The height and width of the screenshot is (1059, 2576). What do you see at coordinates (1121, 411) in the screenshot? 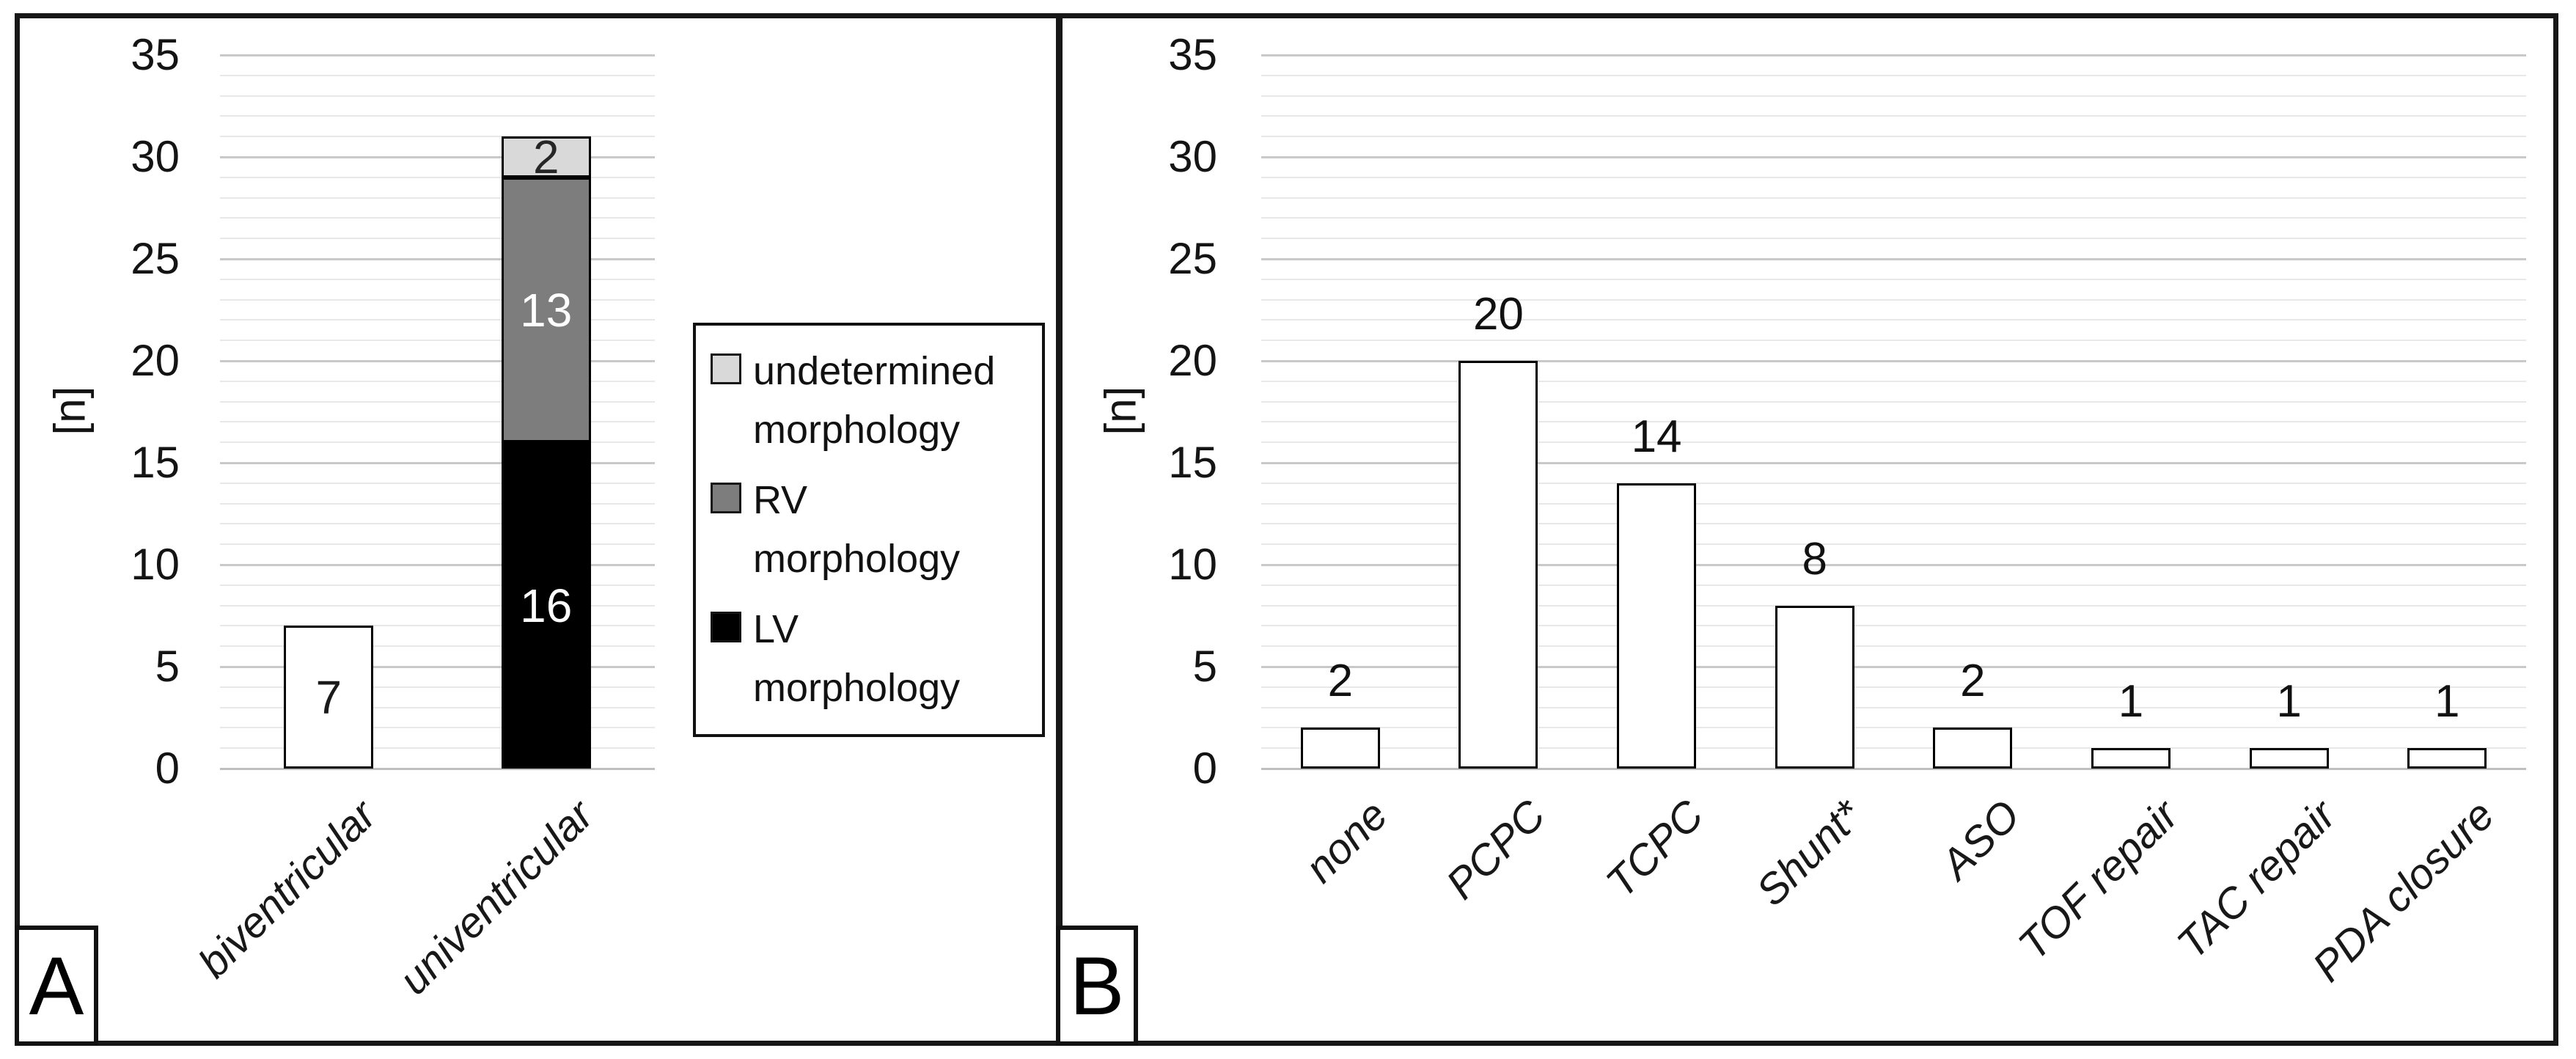
I see `y-axis-title: [n]` at bounding box center [1121, 411].